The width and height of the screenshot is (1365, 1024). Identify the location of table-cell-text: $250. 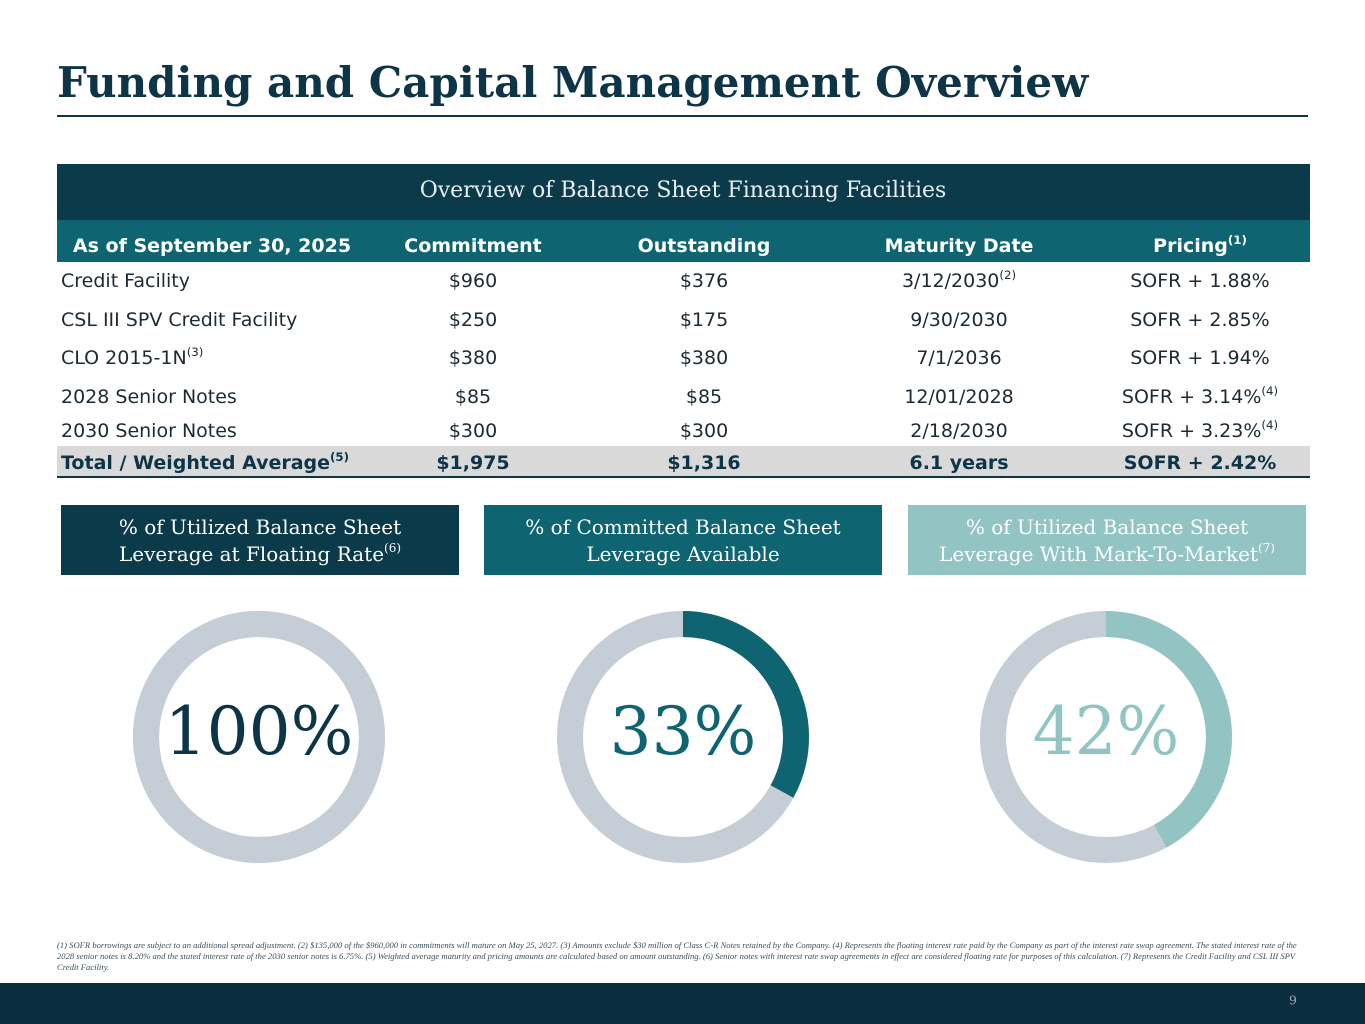
(473, 320).